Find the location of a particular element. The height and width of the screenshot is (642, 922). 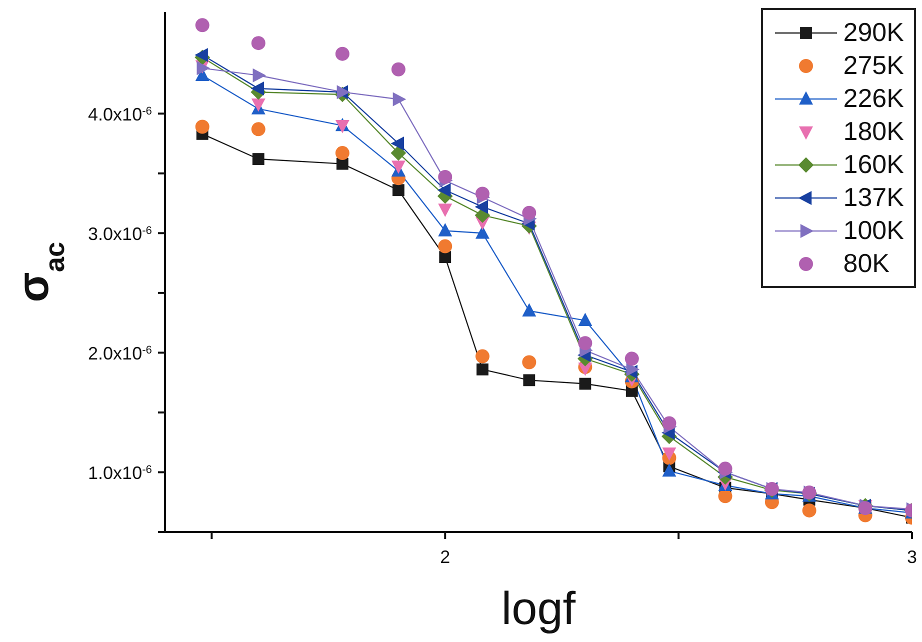

legend-label: 80K is located at coordinates (866, 263).